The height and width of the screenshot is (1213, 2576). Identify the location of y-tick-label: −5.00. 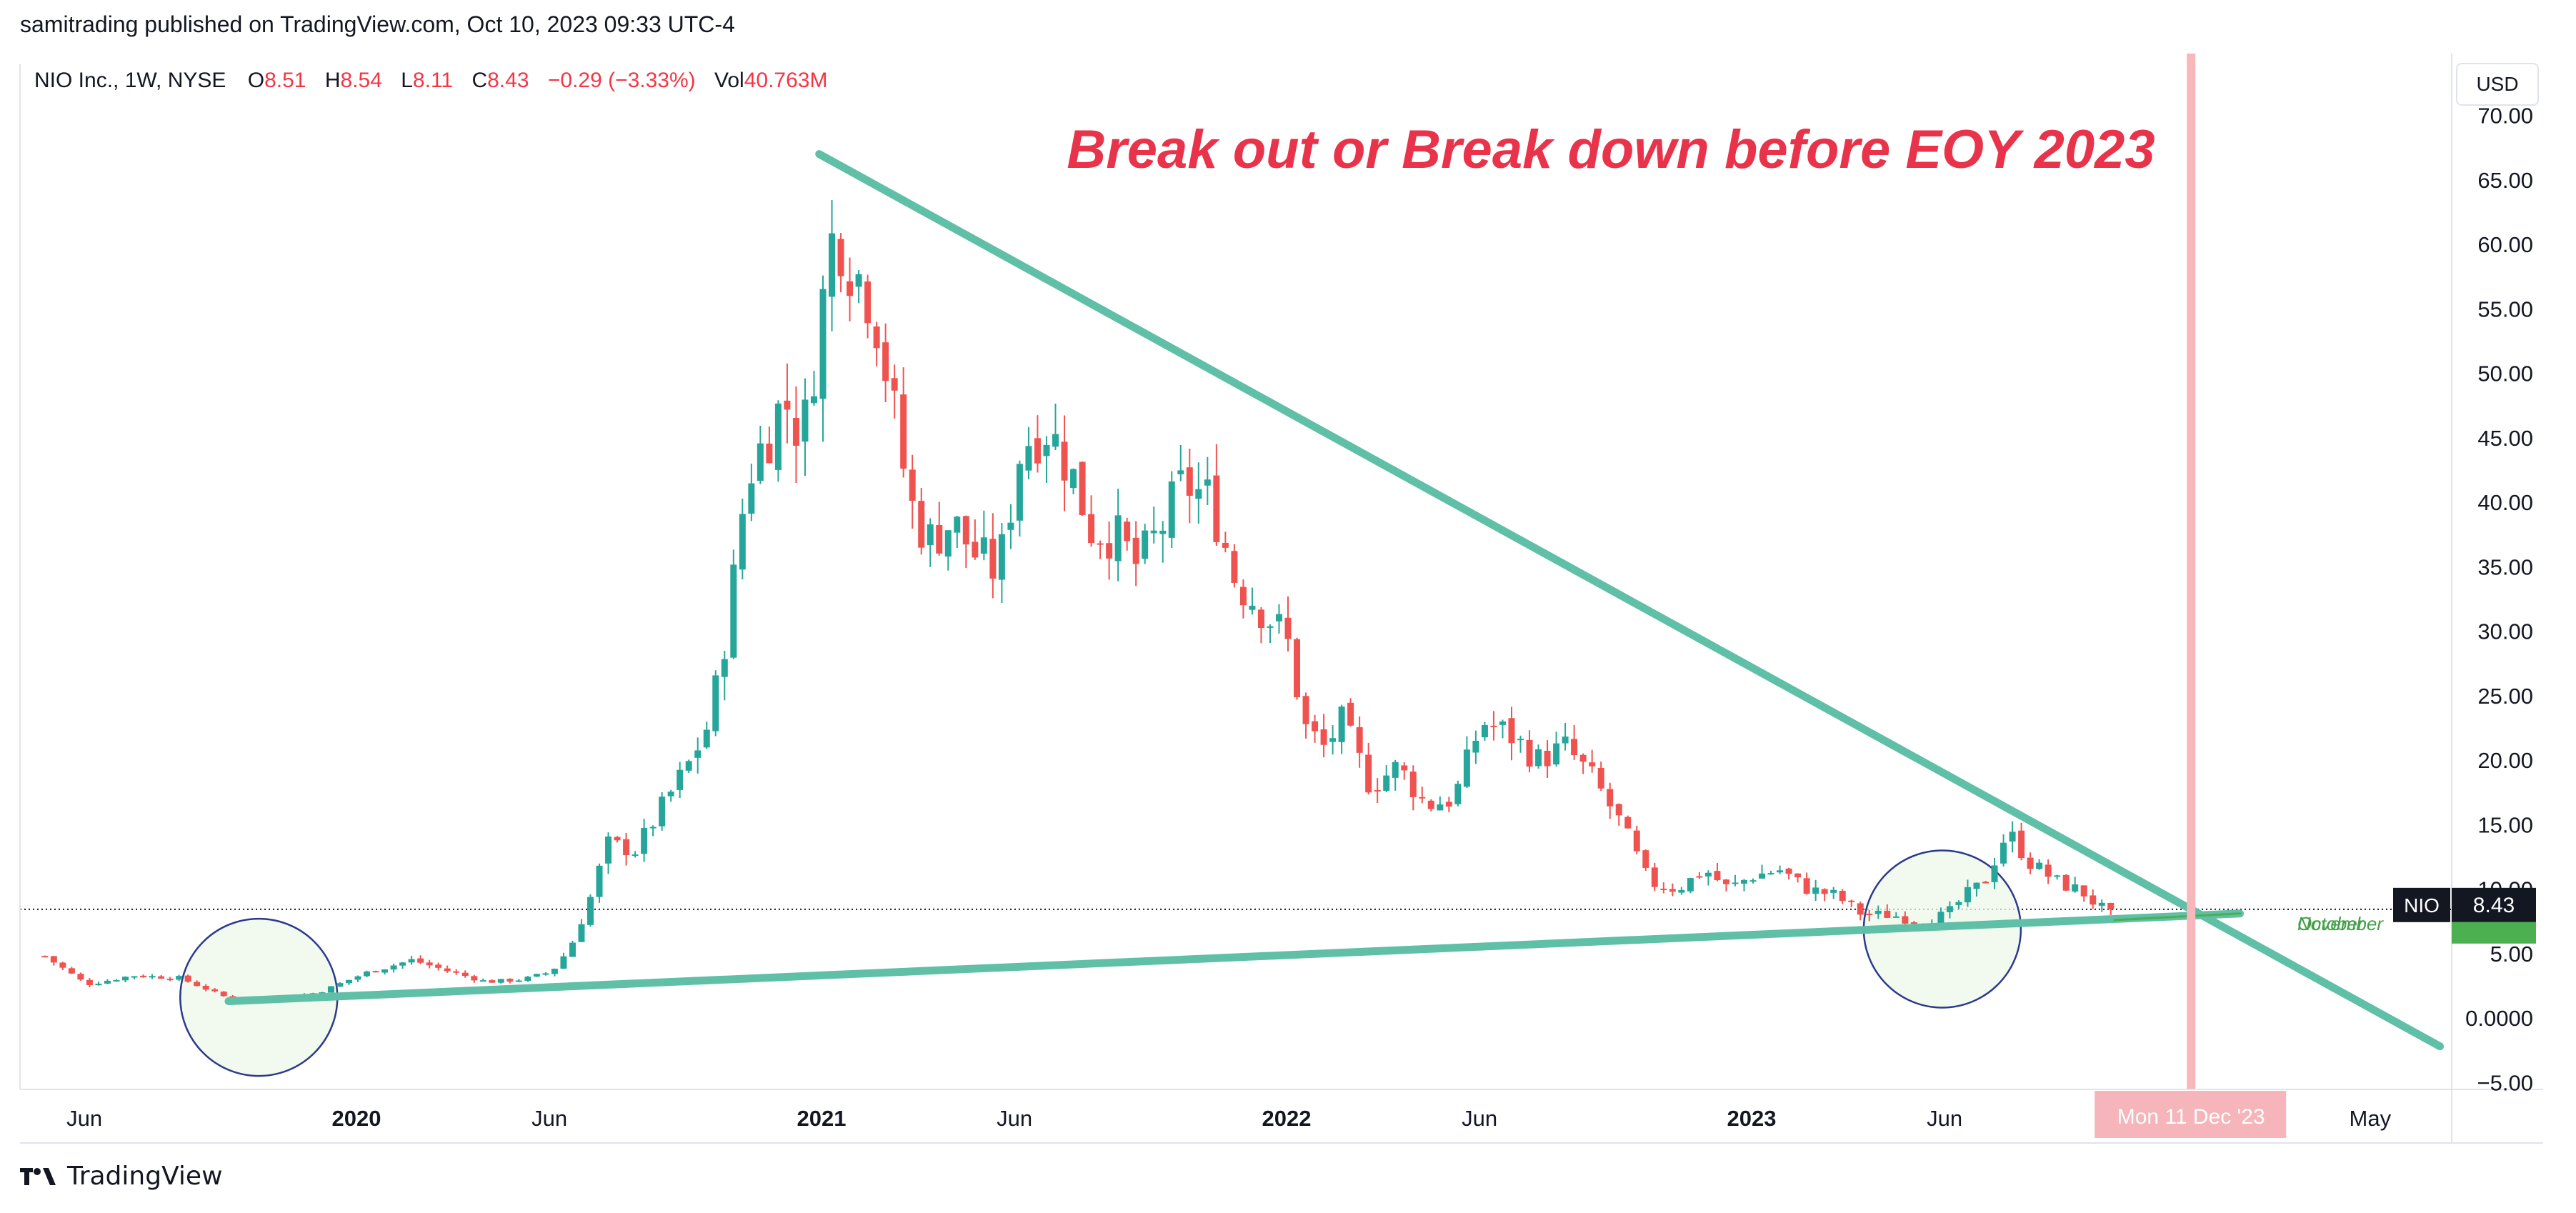
(2505, 1082).